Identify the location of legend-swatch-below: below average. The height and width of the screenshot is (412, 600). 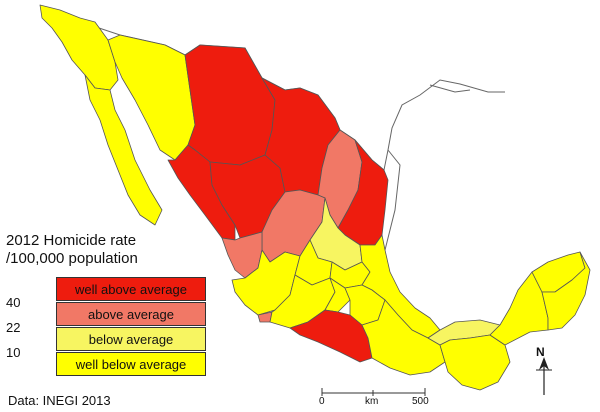
(131, 339).